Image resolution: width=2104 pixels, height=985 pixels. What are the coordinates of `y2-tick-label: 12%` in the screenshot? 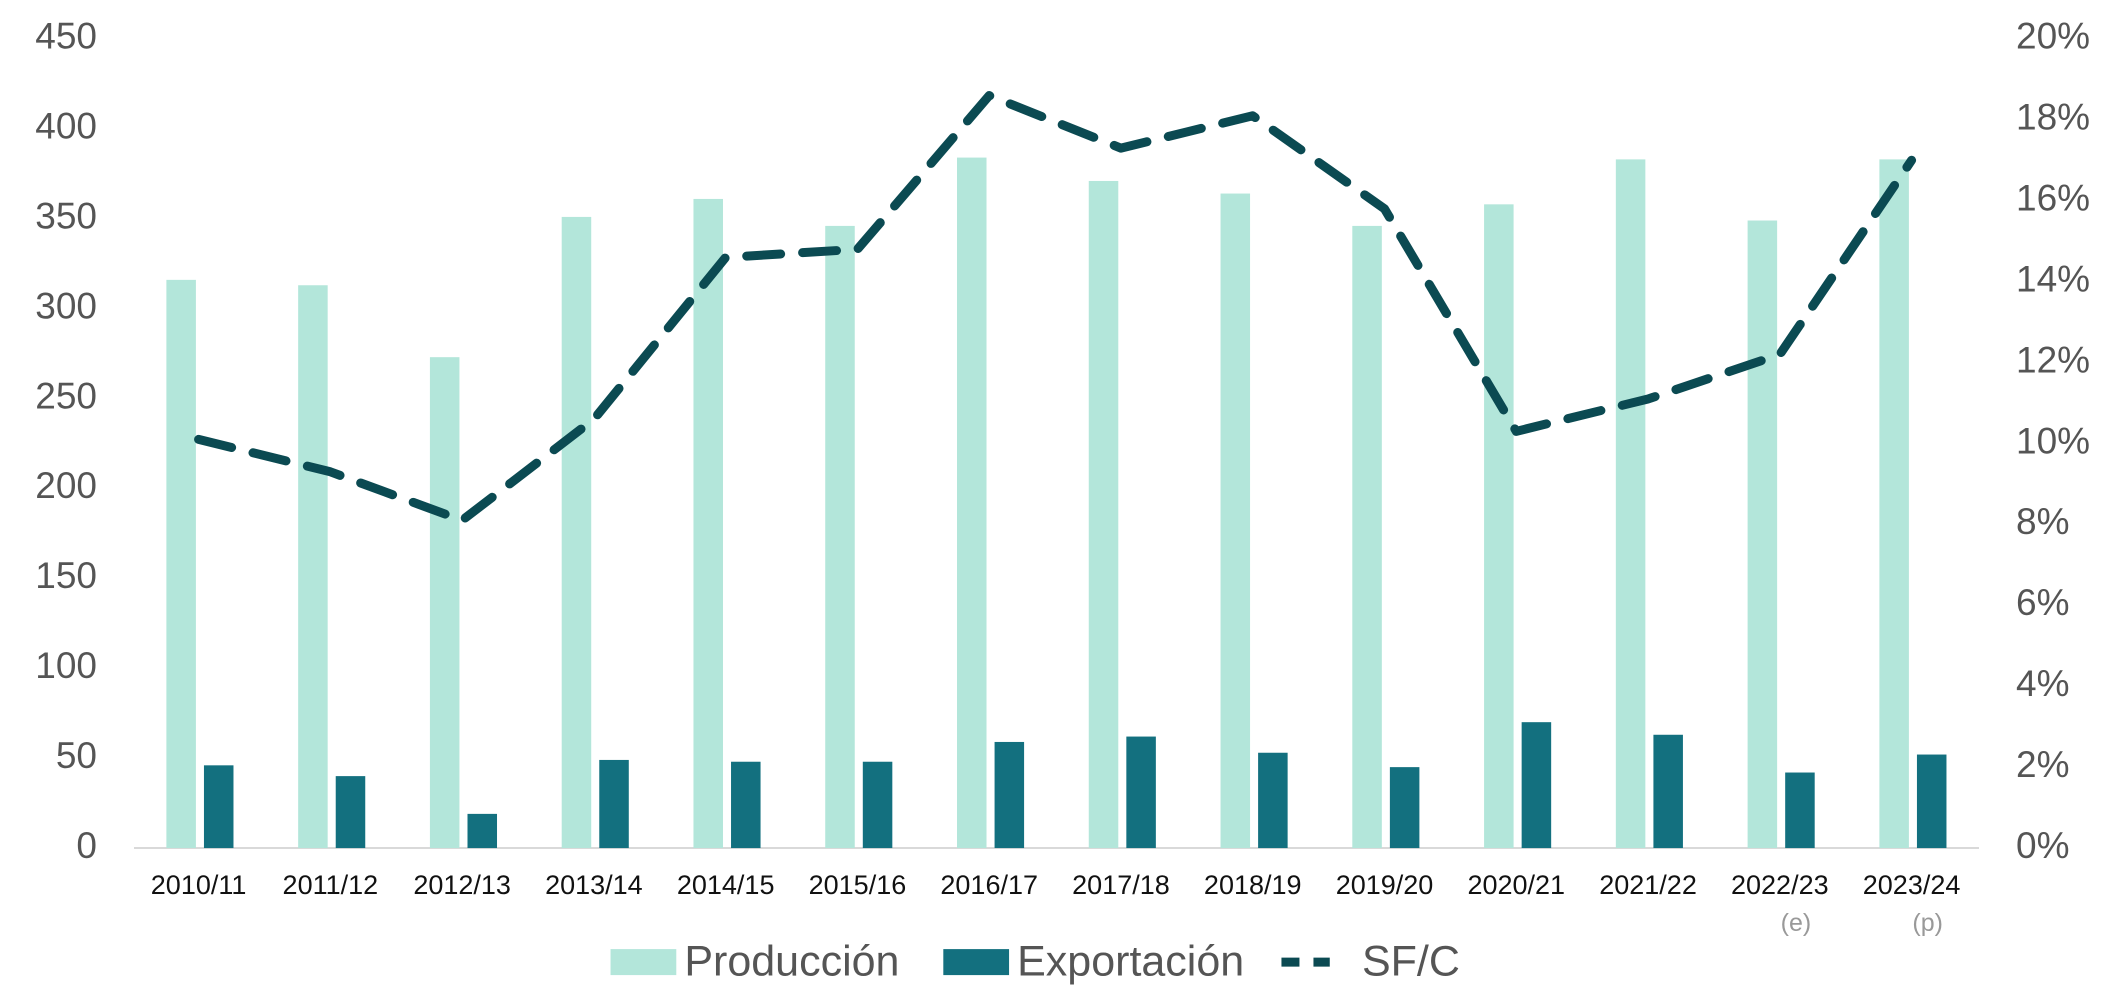 It's located at (2053, 359).